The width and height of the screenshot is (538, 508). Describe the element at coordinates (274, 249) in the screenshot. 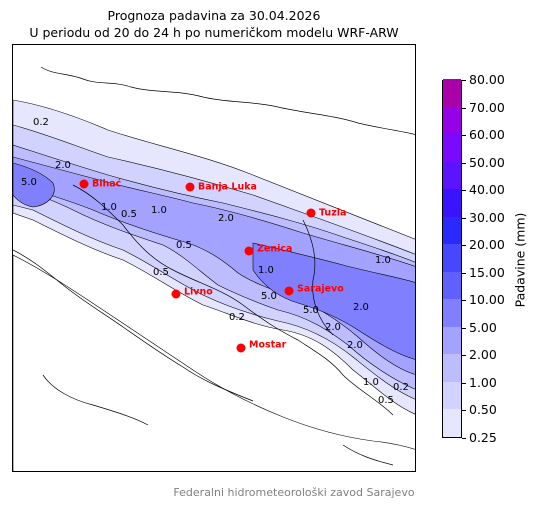

I see `city-label-zenica: Zenica` at that location.